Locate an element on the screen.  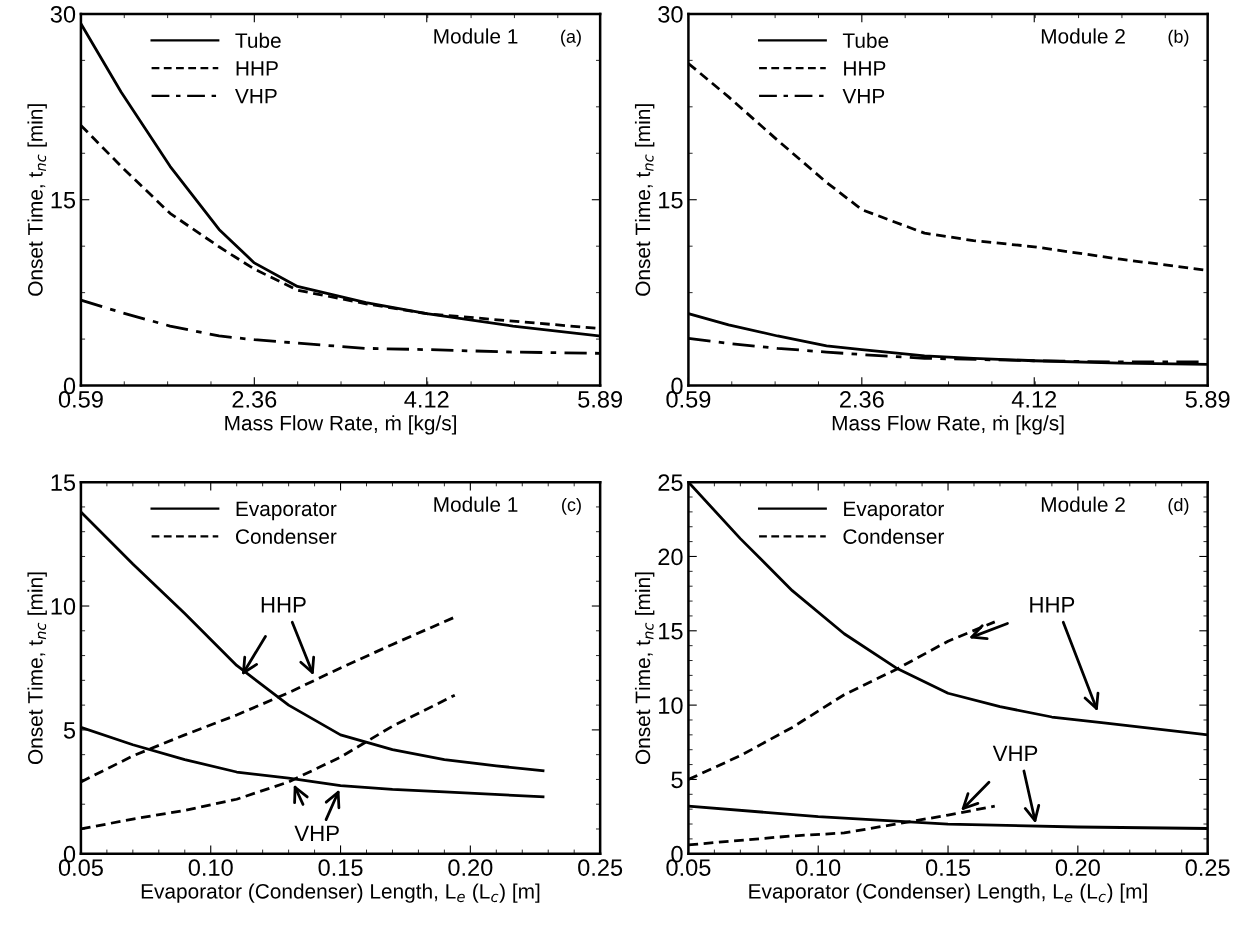
annotation: (d) is located at coordinates (1178, 506).